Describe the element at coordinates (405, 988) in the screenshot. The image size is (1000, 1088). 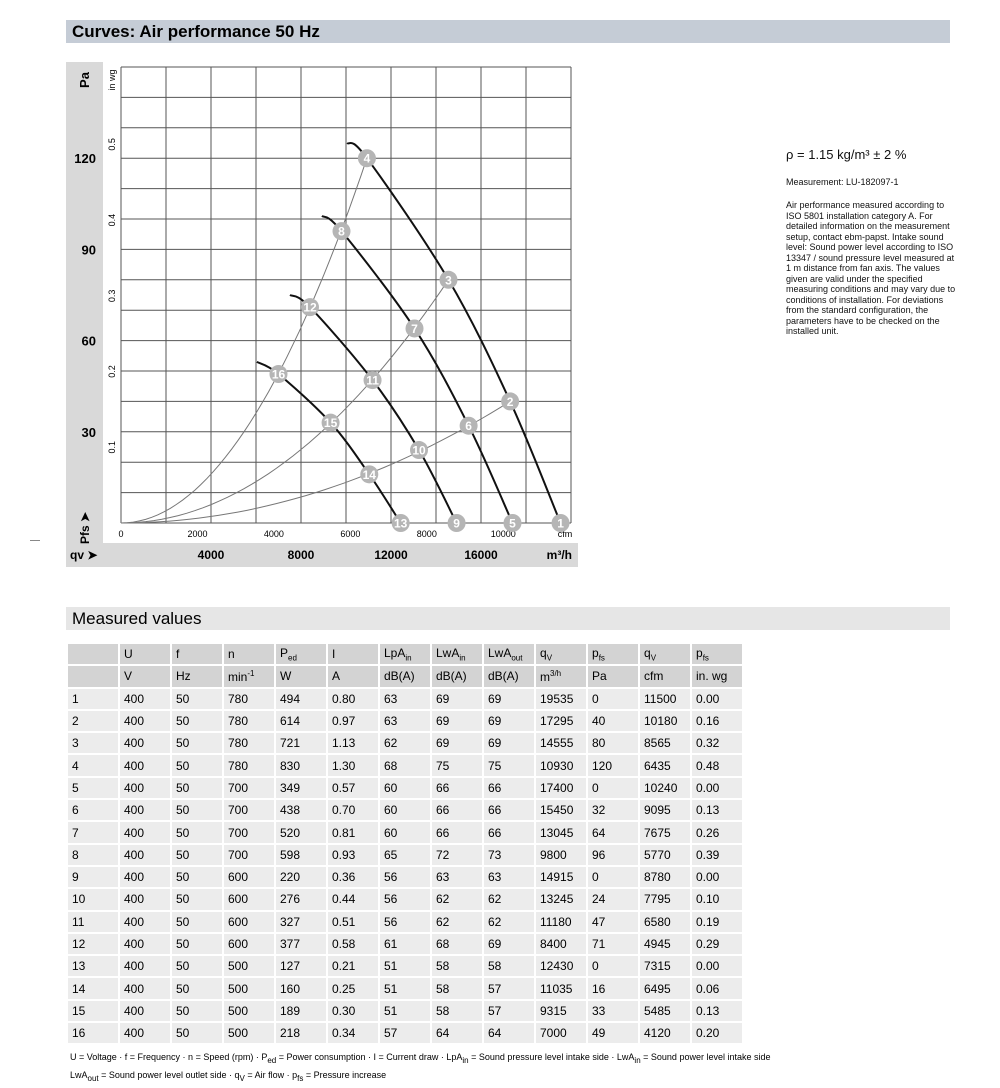
I see `table-cell: 51` at that location.